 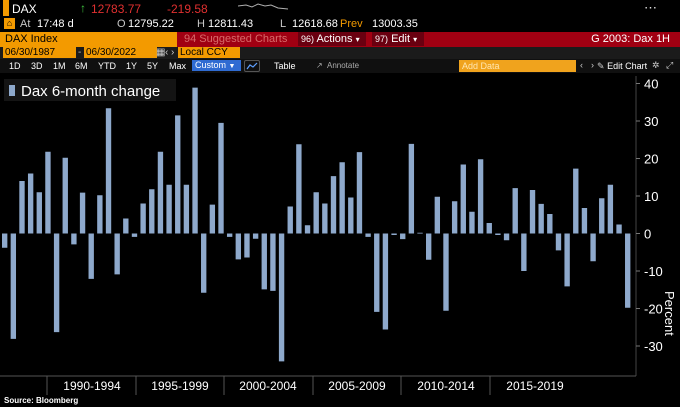 What do you see at coordinates (651, 196) in the screenshot?
I see `y-tick-label: 10` at bounding box center [651, 196].